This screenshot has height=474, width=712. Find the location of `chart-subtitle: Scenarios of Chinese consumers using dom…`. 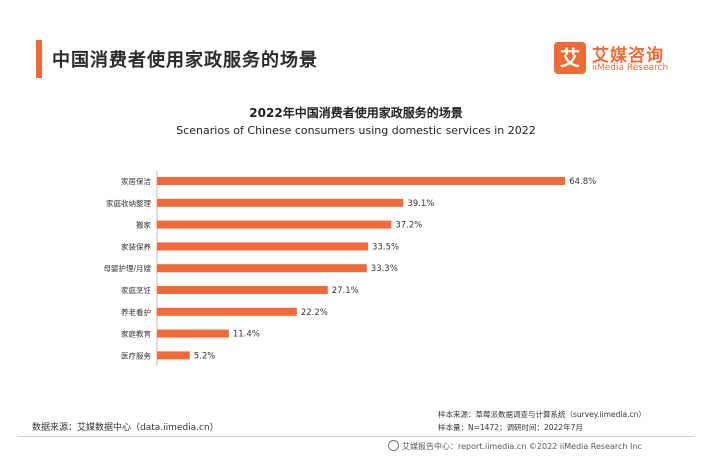

chart-subtitle: Scenarios of Chinese consumers using dom… is located at coordinates (356, 130).